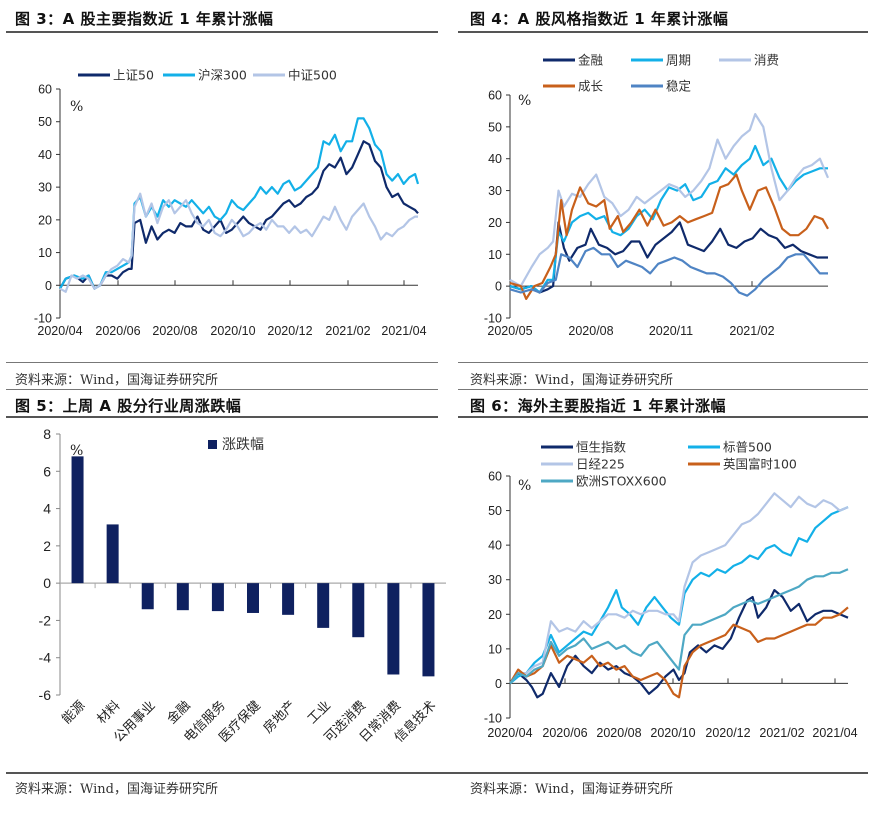 The image size is (875, 817). Describe the element at coordinates (727, 733) in the screenshot. I see `fig6-x-tick-label: 2020/12` at that location.